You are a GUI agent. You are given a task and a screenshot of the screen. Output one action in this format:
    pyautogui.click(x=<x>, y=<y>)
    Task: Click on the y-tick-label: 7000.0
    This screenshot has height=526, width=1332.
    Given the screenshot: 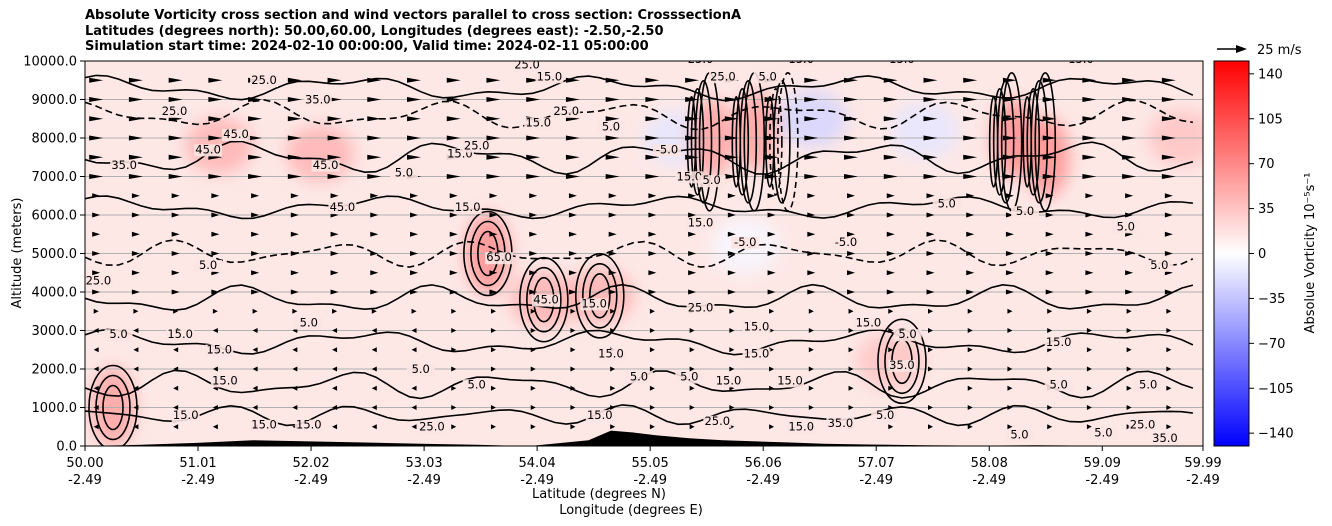 What is the action you would take?
    pyautogui.click(x=55, y=177)
    